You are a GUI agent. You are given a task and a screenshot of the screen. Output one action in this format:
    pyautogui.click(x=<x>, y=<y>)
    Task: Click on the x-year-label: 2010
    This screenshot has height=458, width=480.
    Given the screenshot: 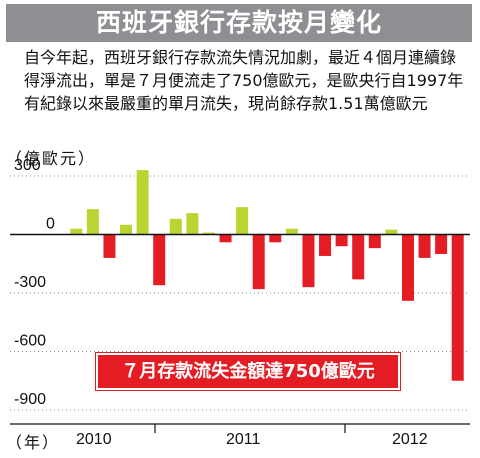 What is the action you would take?
    pyautogui.click(x=94, y=439)
    